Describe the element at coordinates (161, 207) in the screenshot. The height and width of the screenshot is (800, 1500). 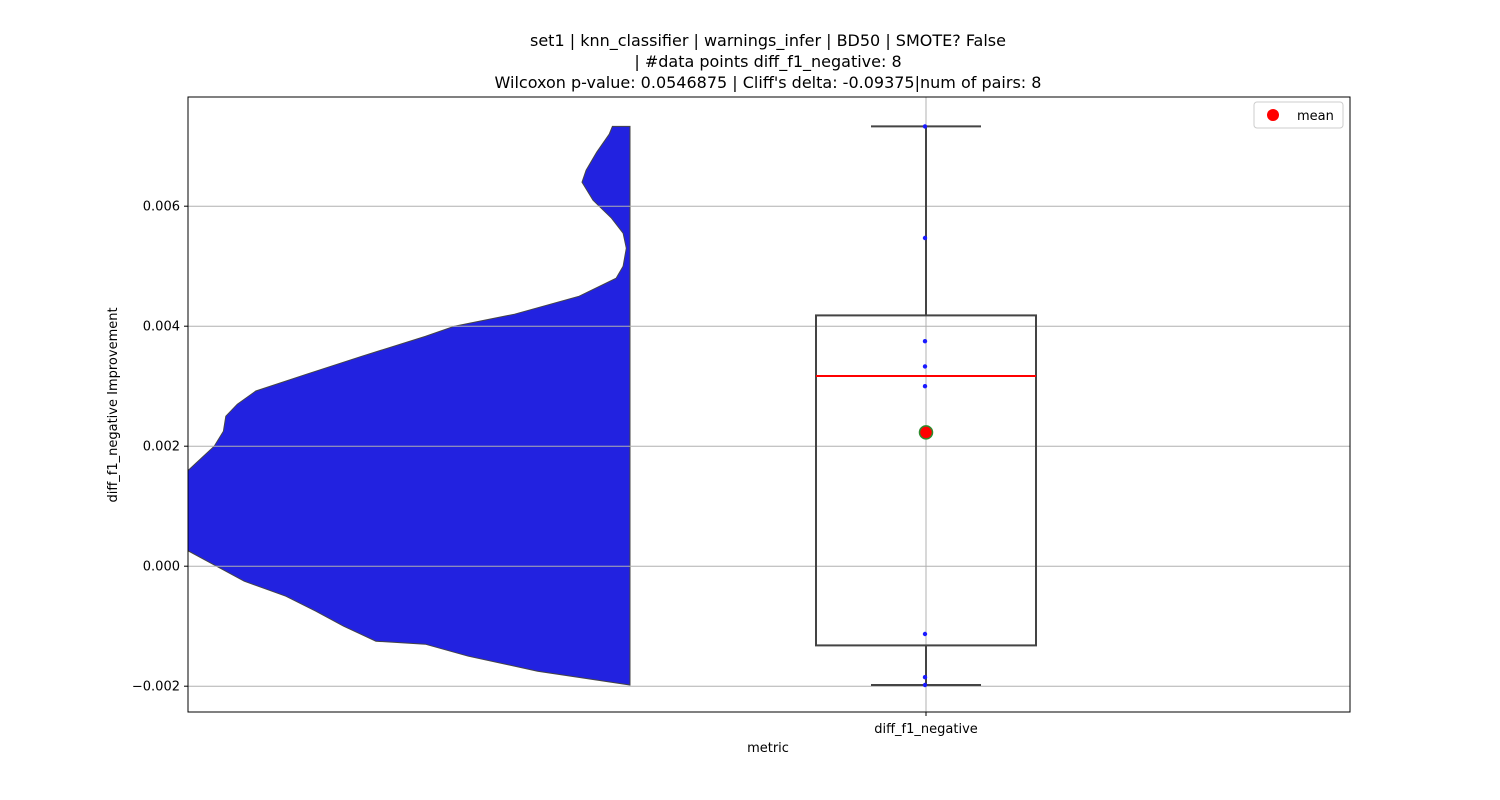
I see `y-tick-label: 0.006` at that location.